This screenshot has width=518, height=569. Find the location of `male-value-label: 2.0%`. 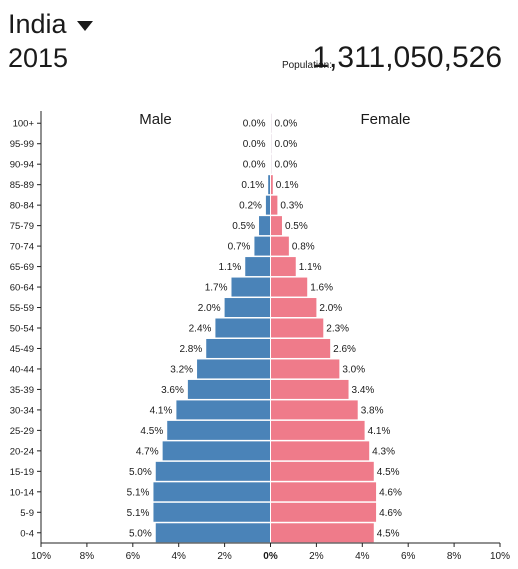

male-value-label: 2.0% is located at coordinates (209, 308).